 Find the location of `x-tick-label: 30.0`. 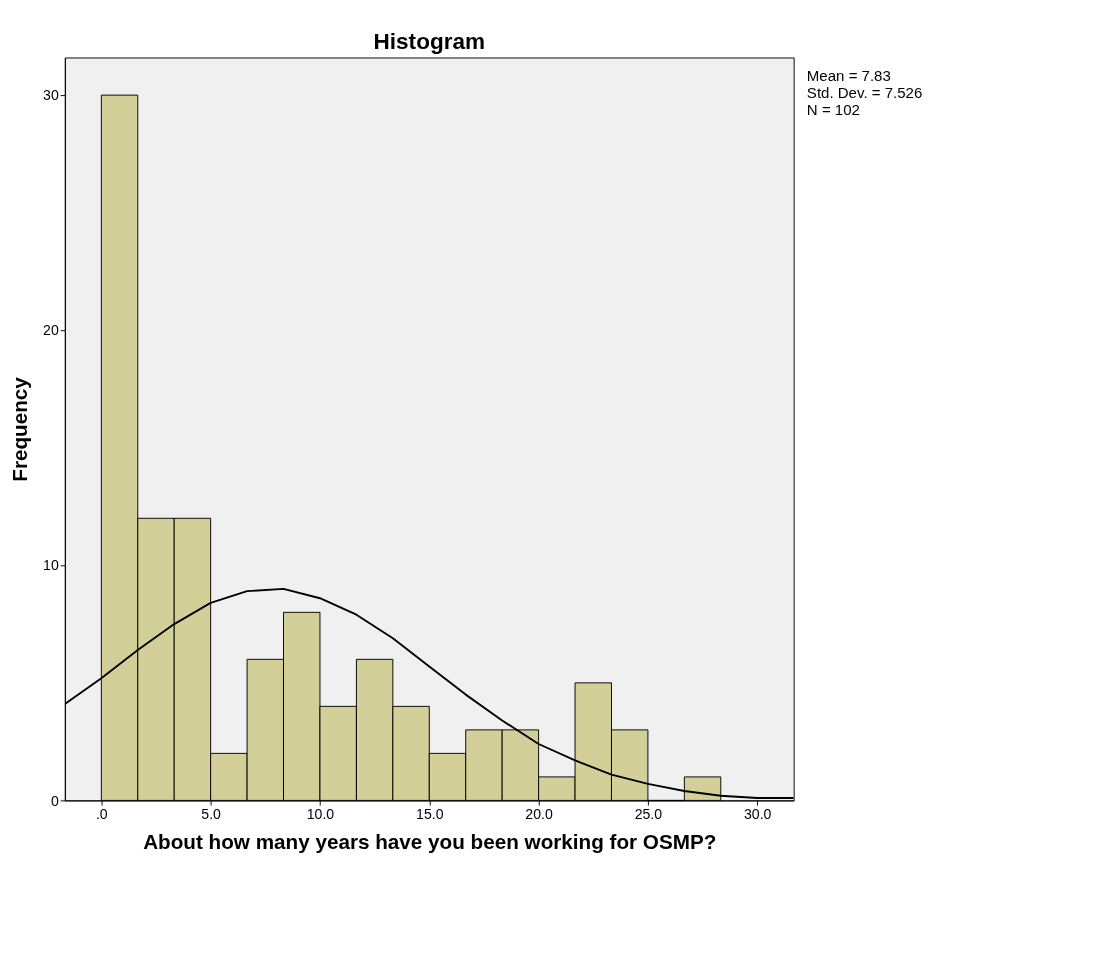

x-tick-label: 30.0 is located at coordinates (757, 813).